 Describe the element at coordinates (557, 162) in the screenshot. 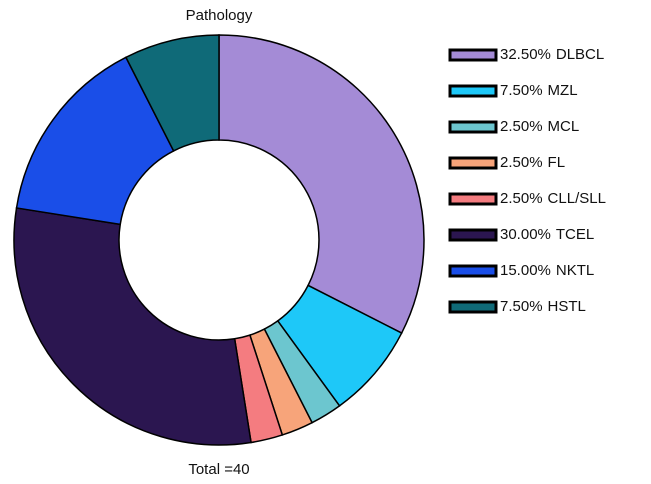

I see `legend-name: FL` at that location.